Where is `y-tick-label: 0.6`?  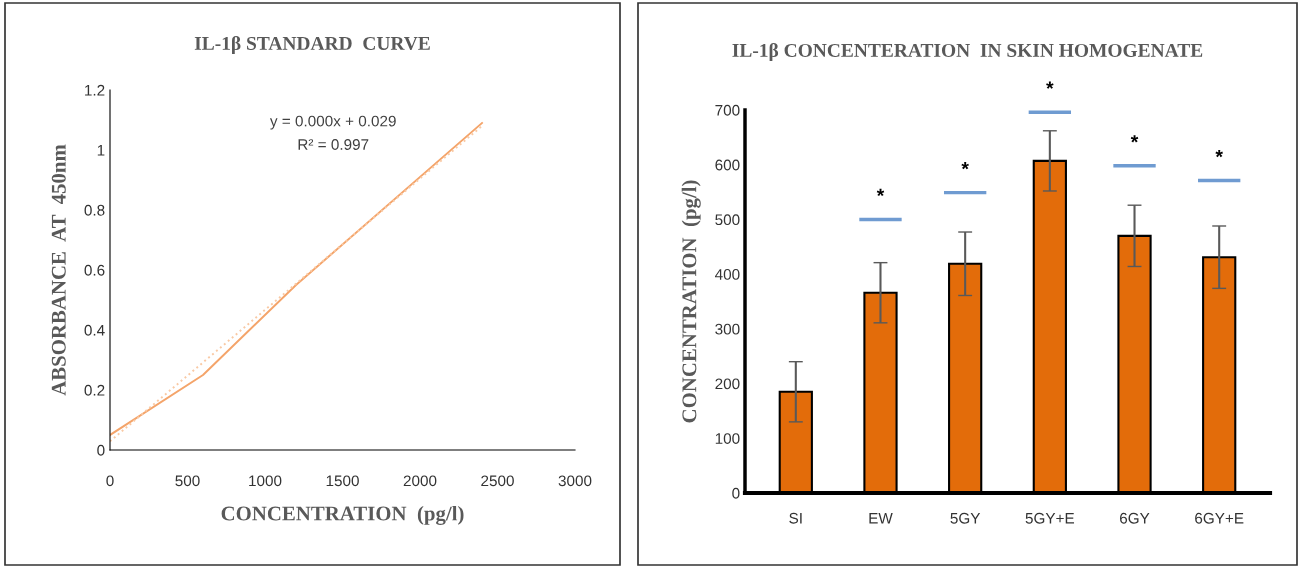 y-tick-label: 0.6 is located at coordinates (94, 270).